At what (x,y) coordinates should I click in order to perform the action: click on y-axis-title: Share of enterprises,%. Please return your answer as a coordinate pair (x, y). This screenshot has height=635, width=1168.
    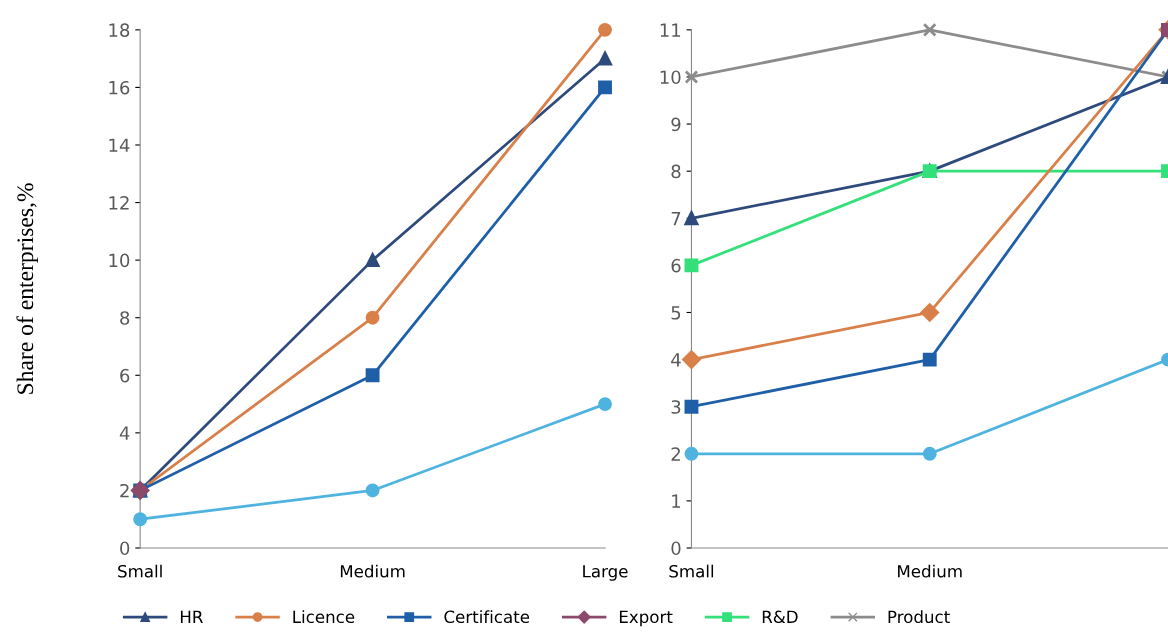
    Looking at the image, I should click on (27, 288).